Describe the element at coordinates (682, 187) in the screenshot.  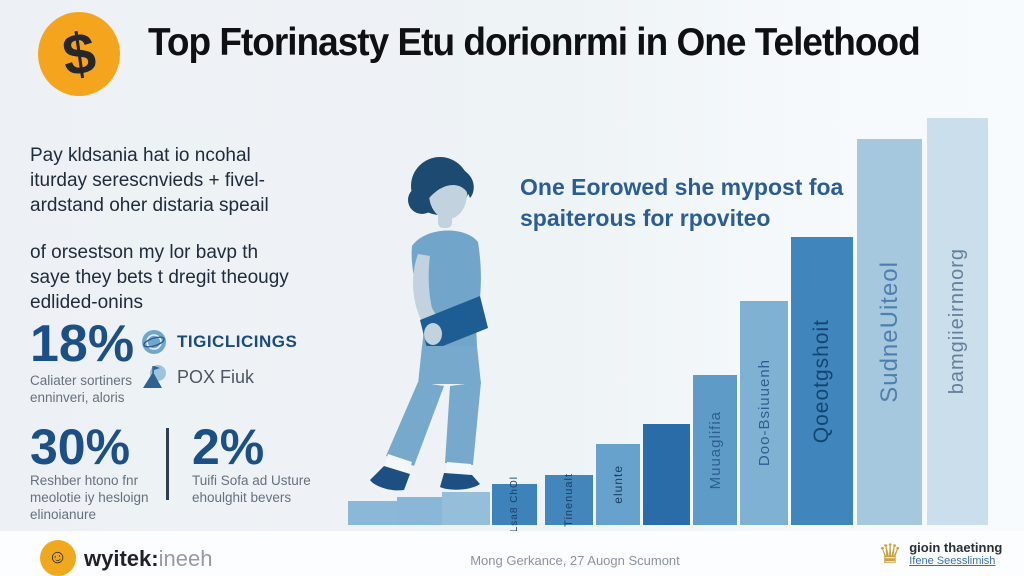
I see `callout-line1: One Eorowed she mypost foa` at that location.